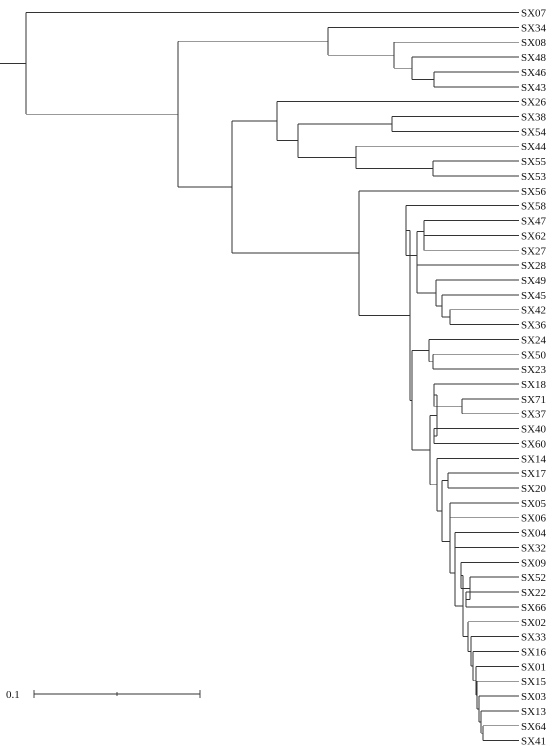  Describe the element at coordinates (534, 652) in the screenshot. I see `leaf-label: SX16` at that location.